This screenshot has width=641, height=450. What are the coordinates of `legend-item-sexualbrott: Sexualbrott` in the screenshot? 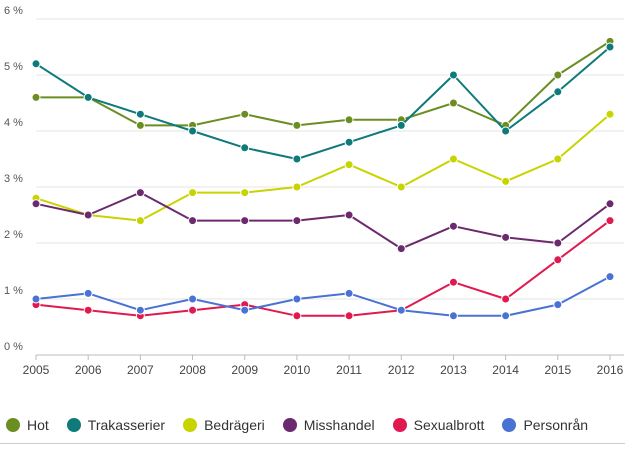 It's located at (438, 425).